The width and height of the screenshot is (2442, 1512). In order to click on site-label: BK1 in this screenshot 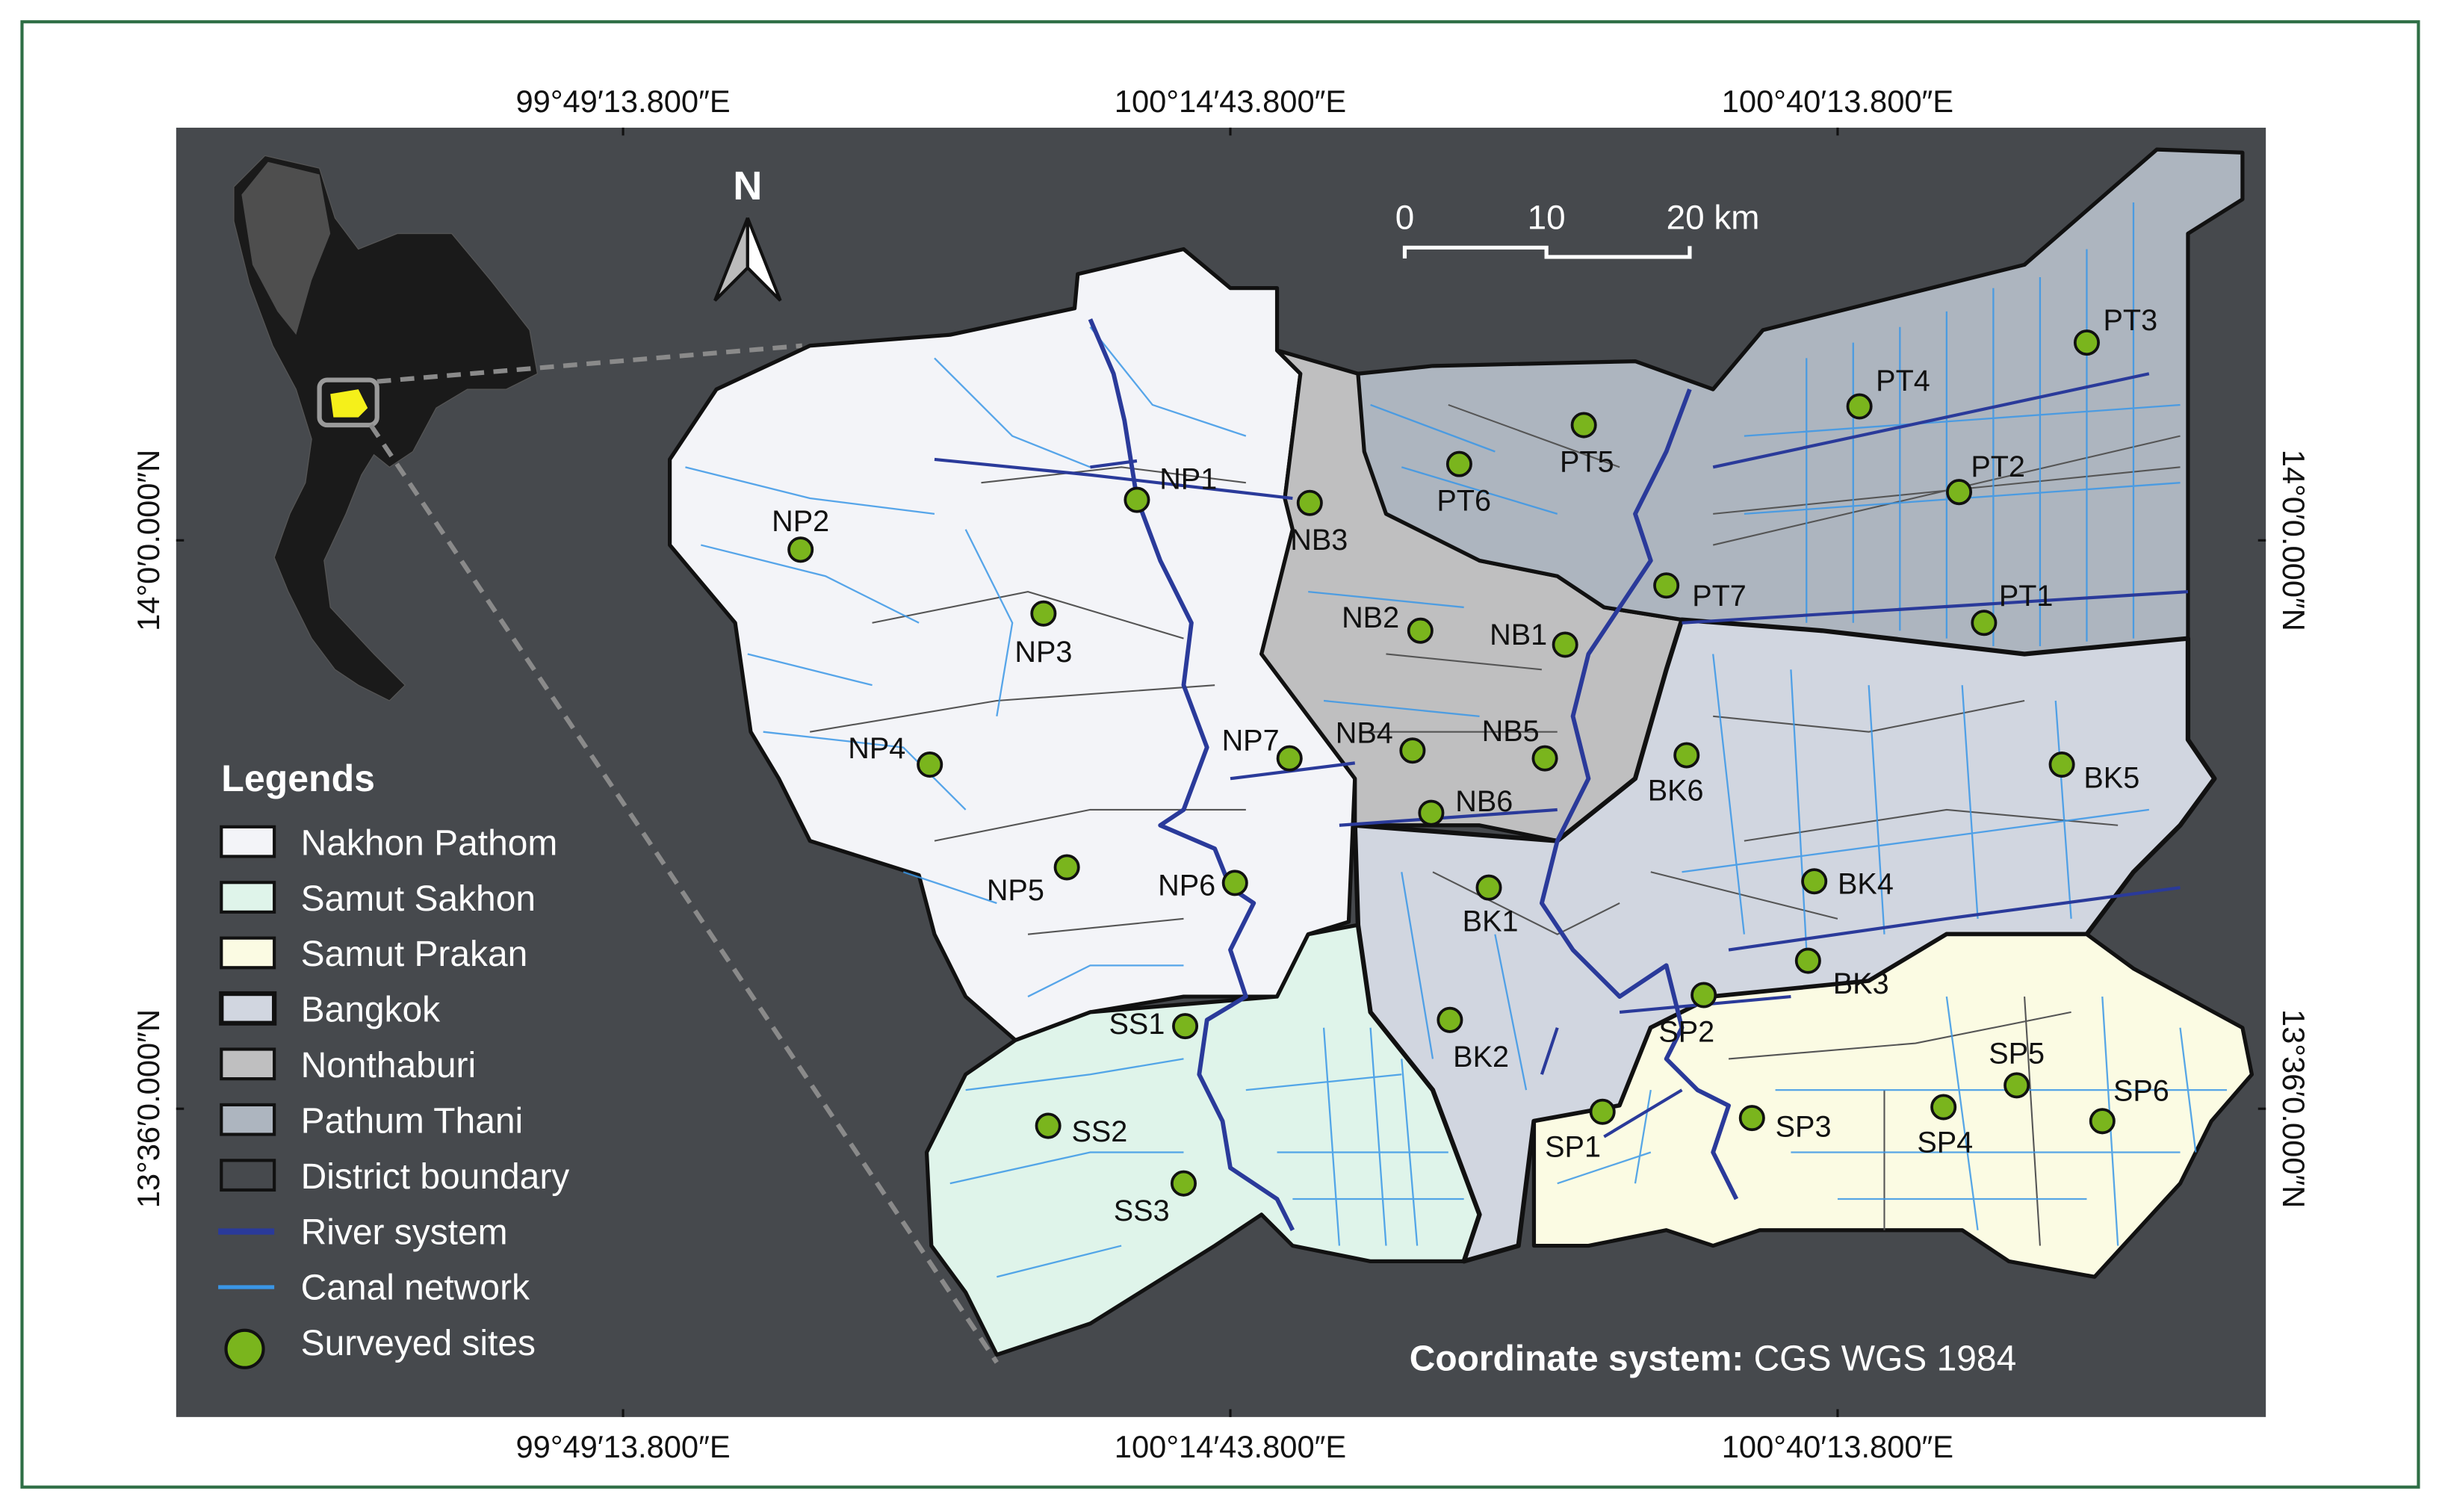, I will do `click(1491, 922)`.